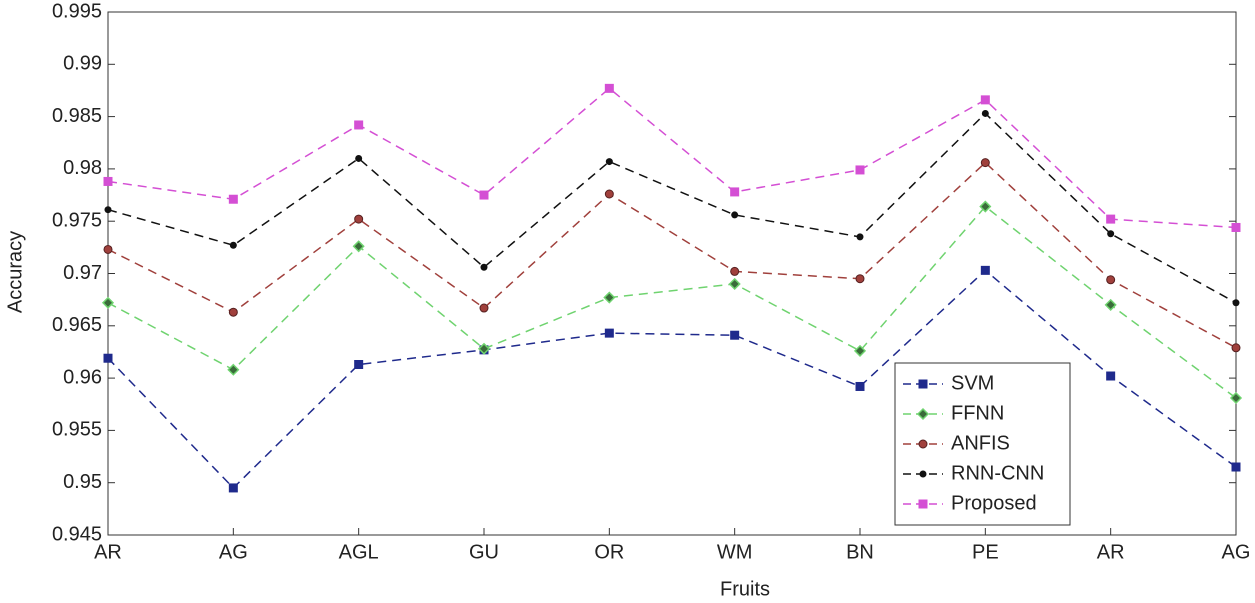  I want to click on x-tick-label: PE, so click(985, 552).